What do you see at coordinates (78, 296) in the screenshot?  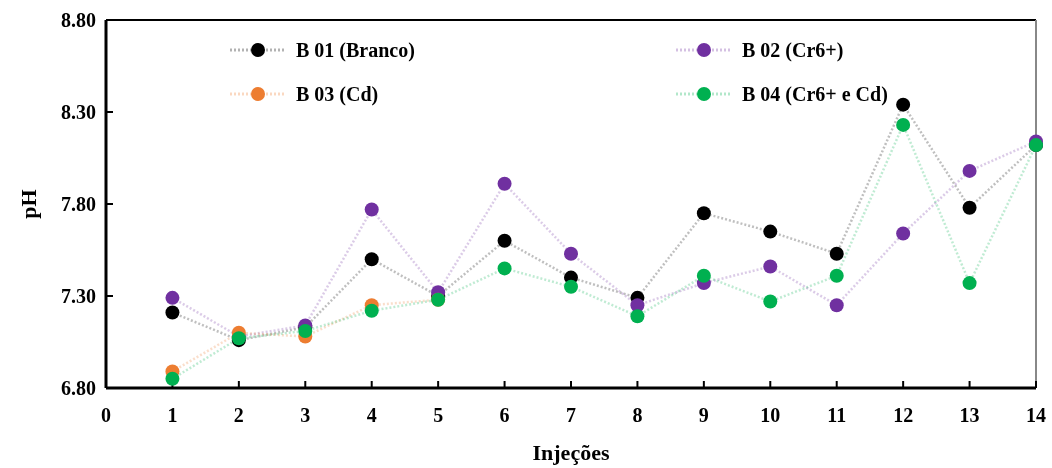 I see `y-tick-label: 7.30` at bounding box center [78, 296].